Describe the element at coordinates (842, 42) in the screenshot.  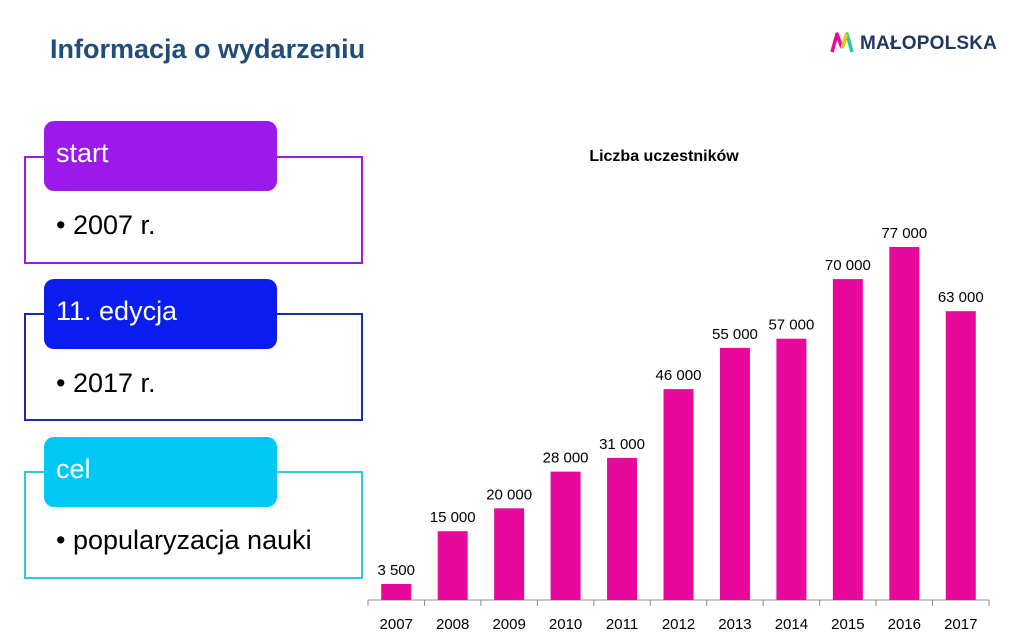
I see `malopolska-logo-icon` at that location.